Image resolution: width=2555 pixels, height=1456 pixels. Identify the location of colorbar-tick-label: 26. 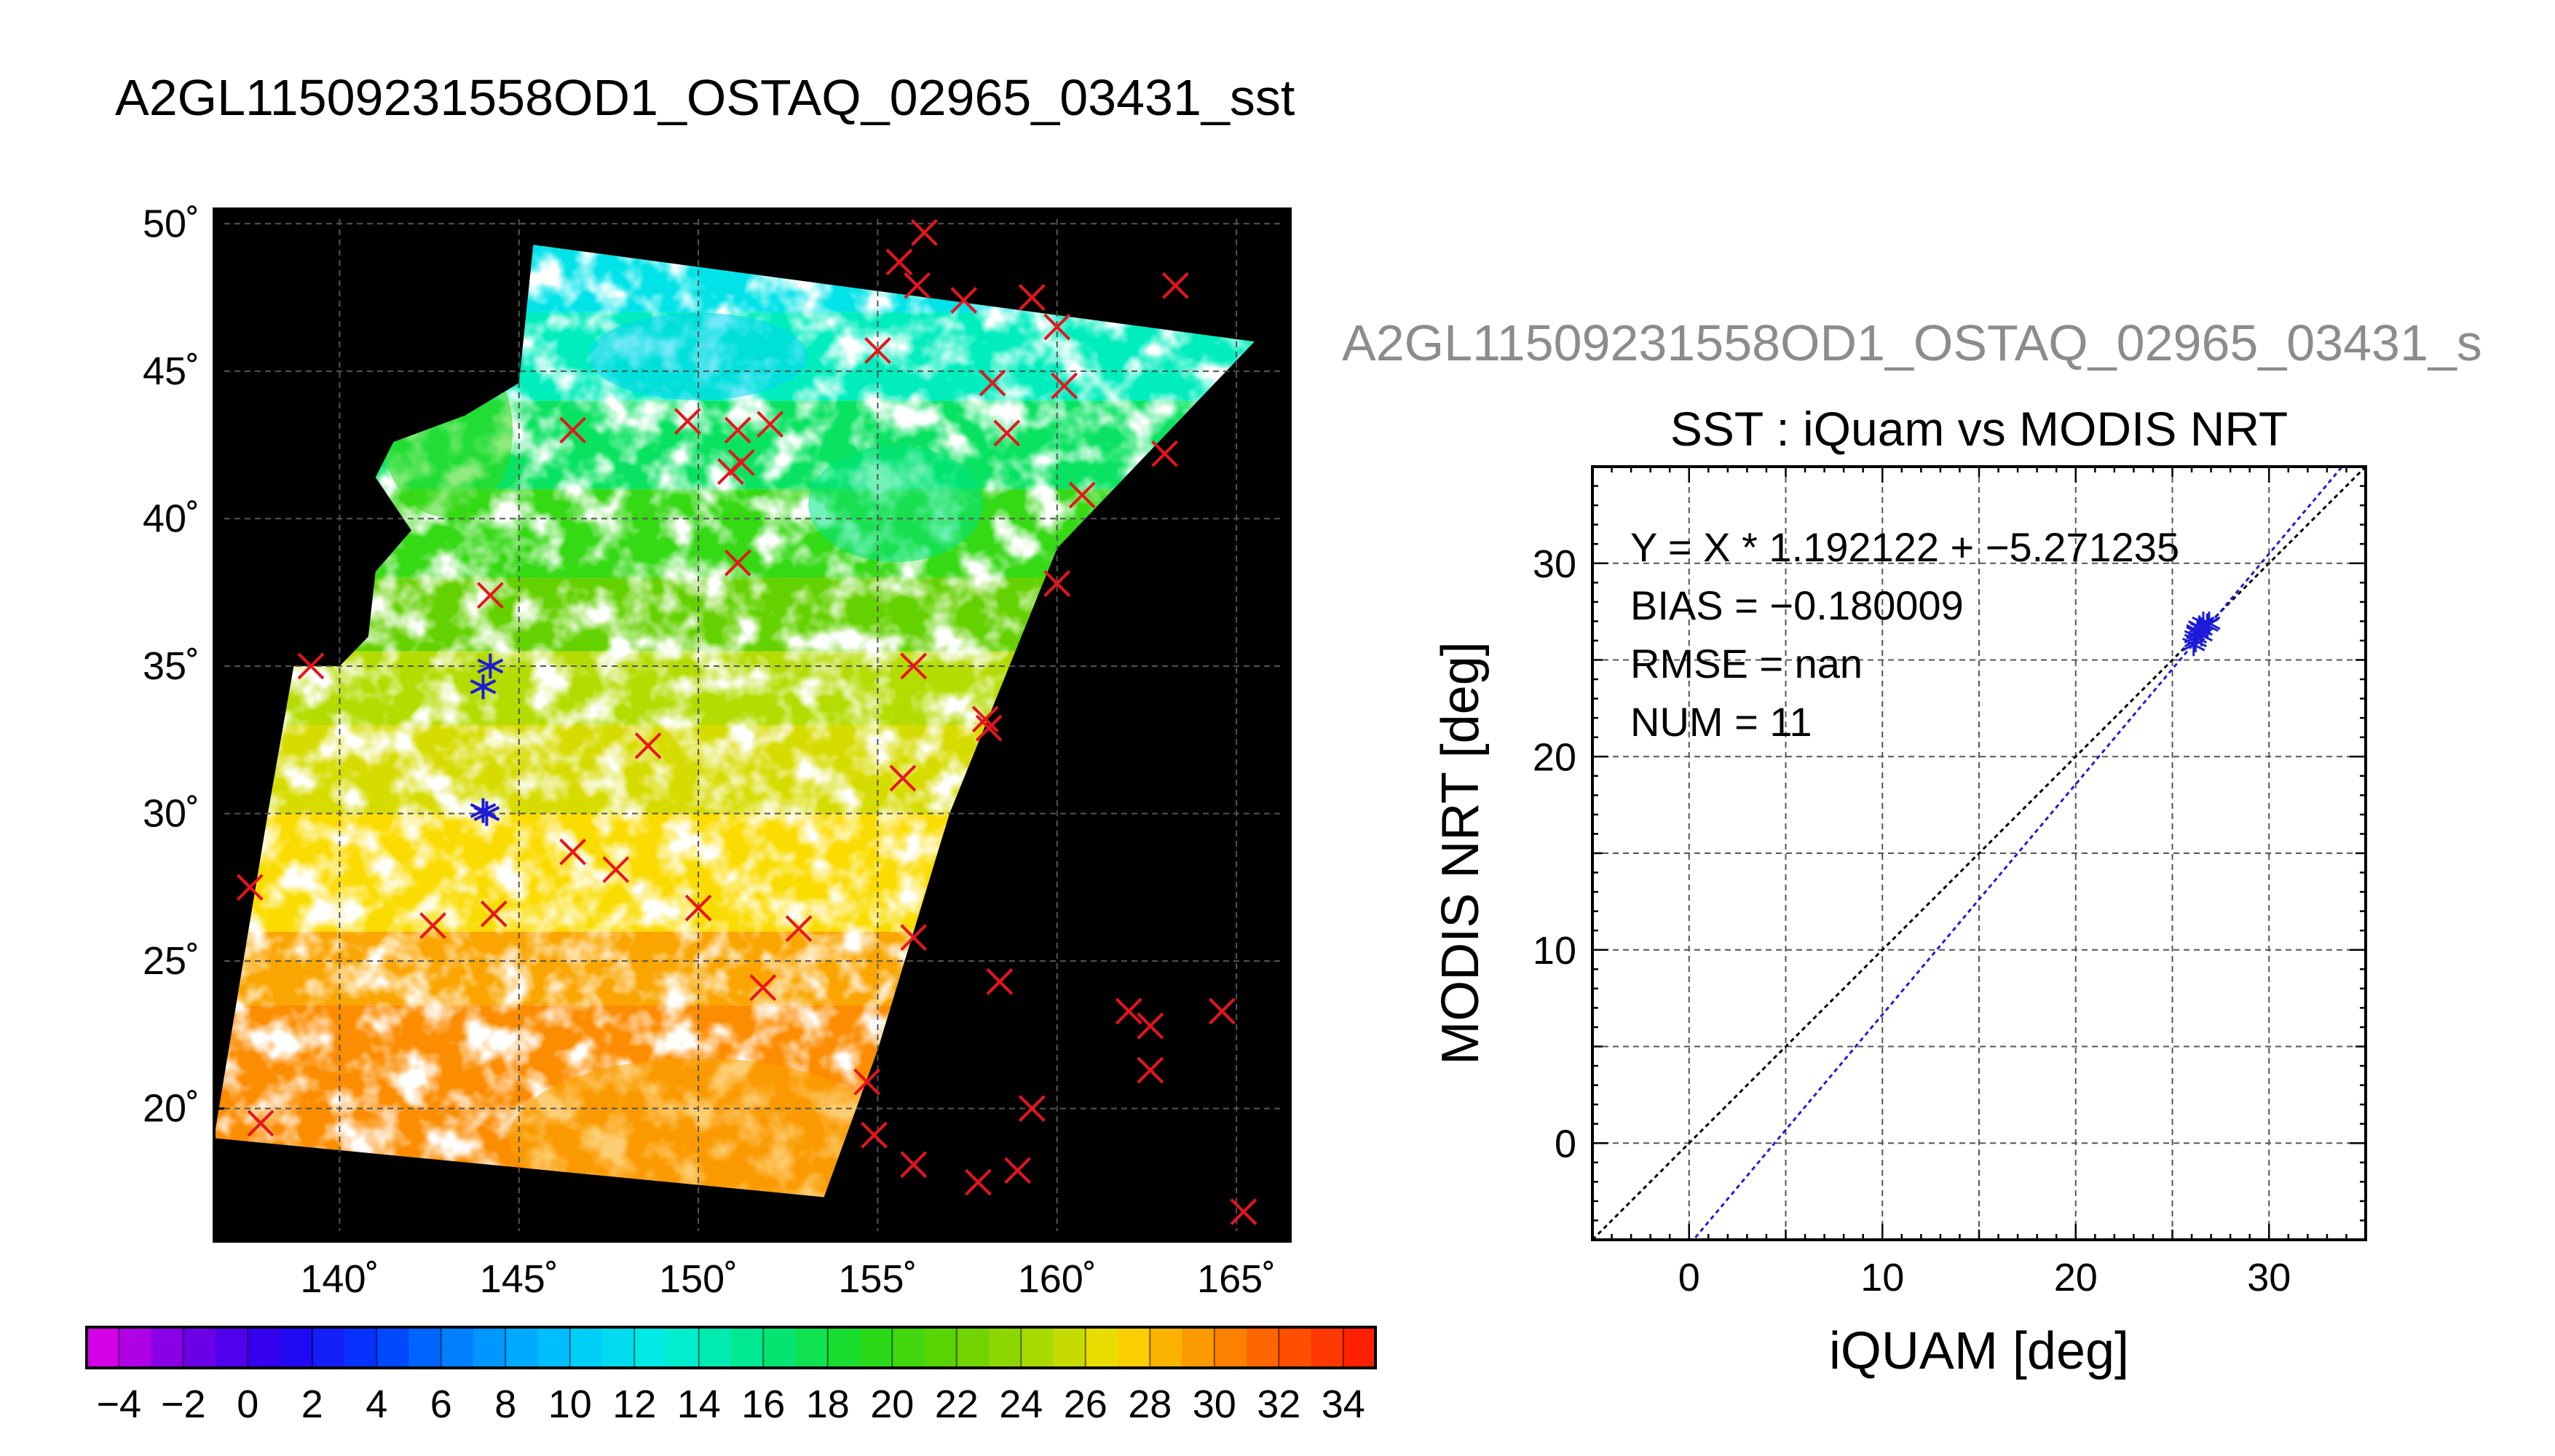
(1085, 1404).